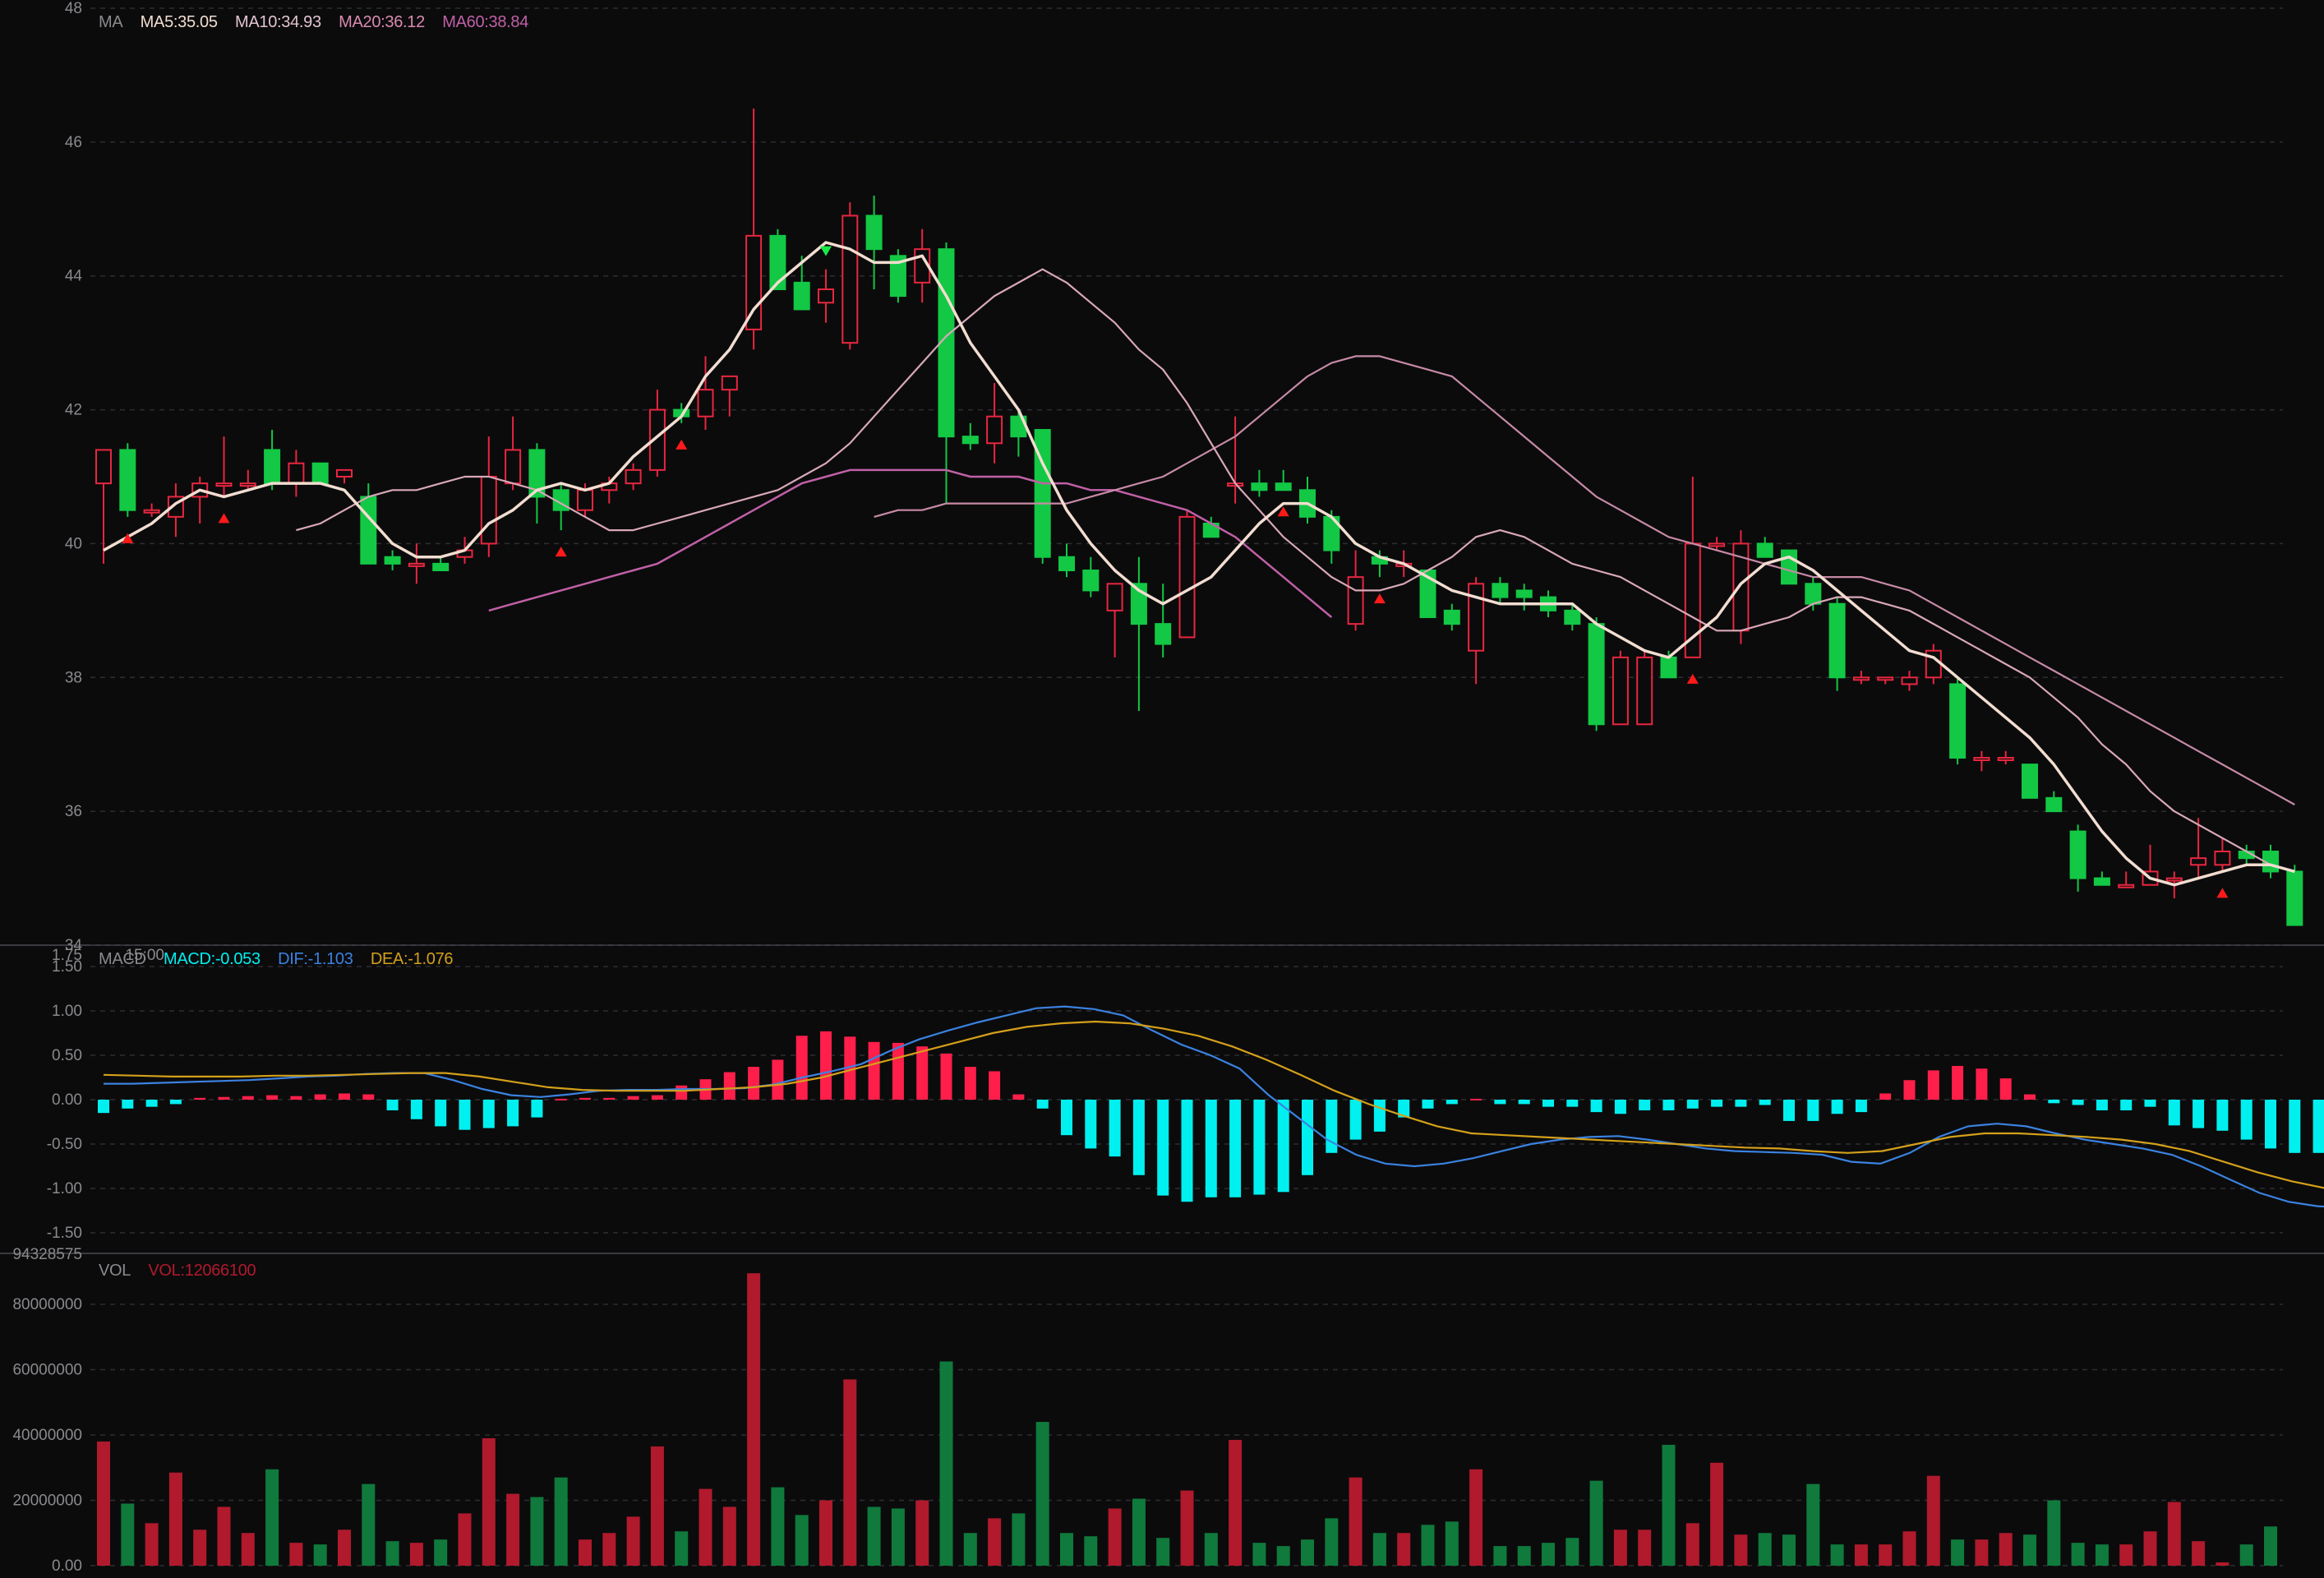  Describe the element at coordinates (202, 1271) in the screenshot. I see `vol-value: VOL:12066100` at that location.